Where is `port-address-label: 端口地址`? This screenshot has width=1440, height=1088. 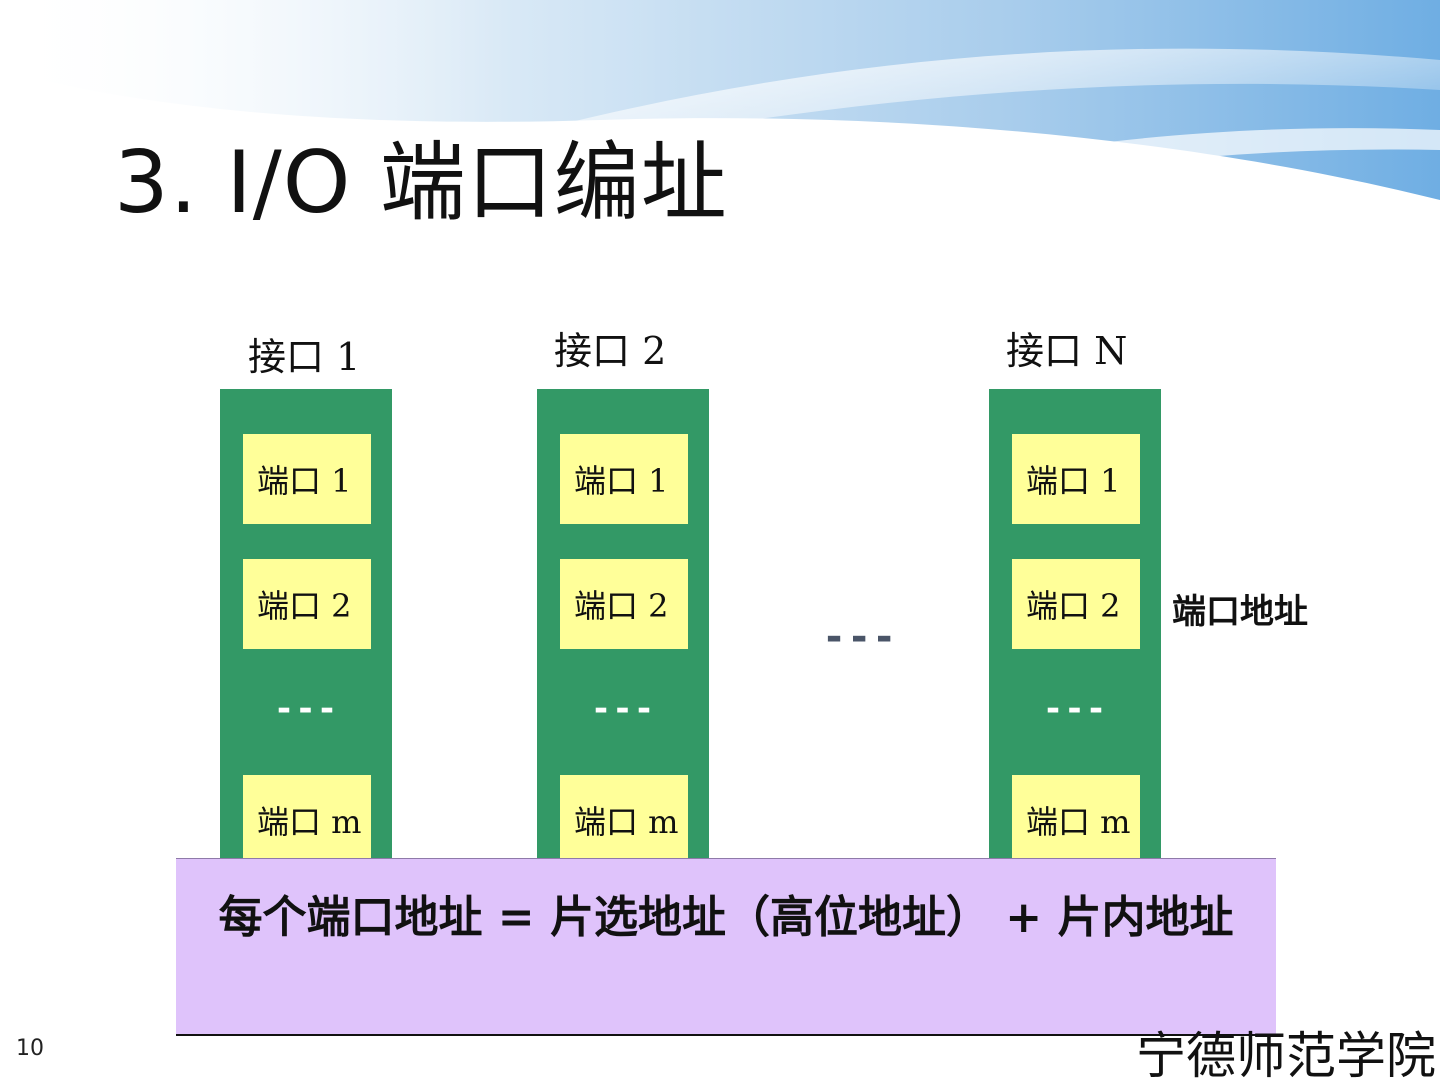 port-address-label: 端口地址 is located at coordinates (1240, 612).